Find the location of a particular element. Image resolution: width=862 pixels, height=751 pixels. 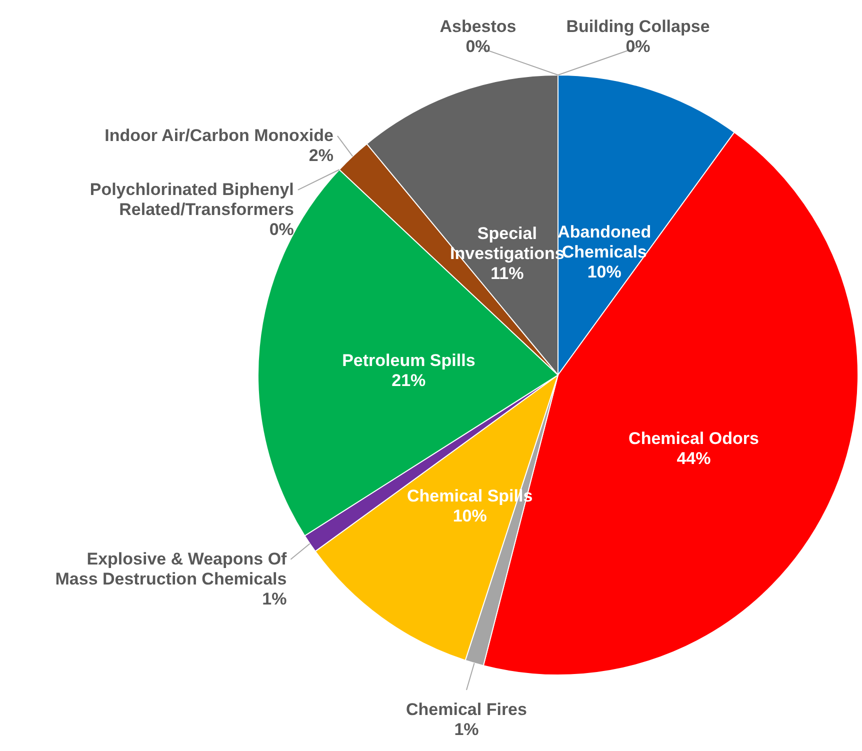

data-label: 2% is located at coordinates (321, 155).